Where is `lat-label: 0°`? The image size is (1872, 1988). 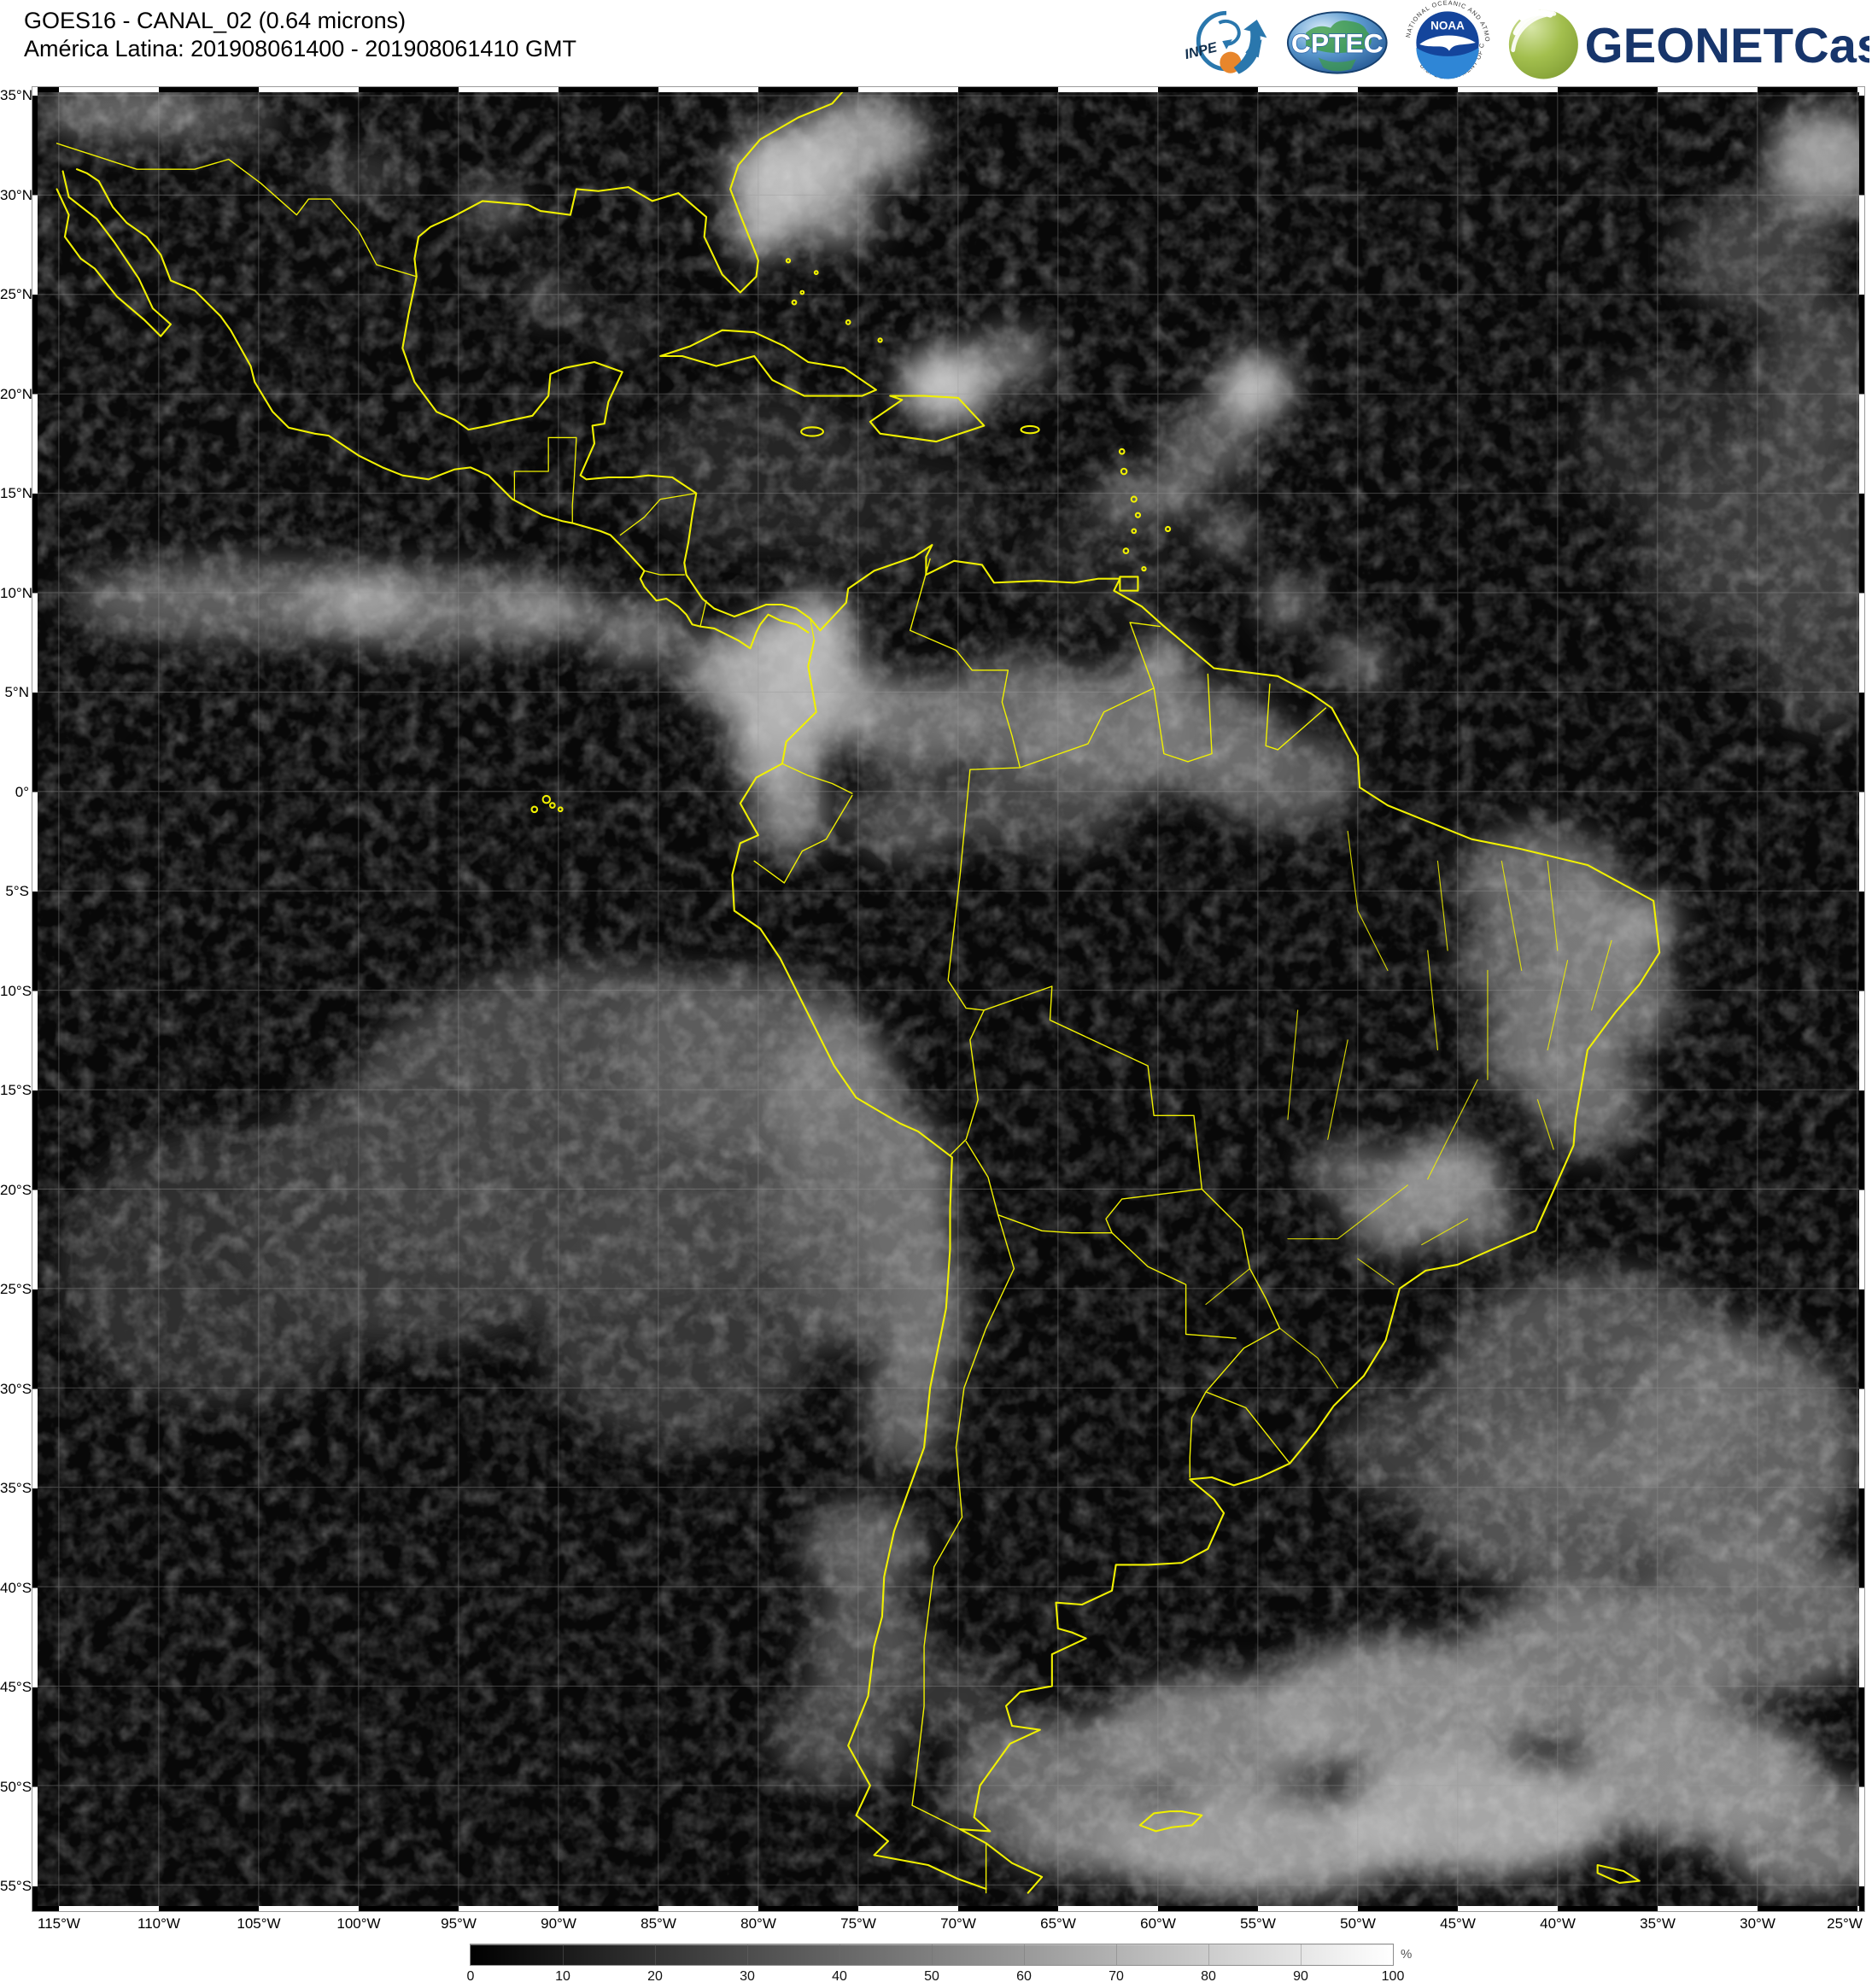
lat-label: 0° is located at coordinates (22, 791).